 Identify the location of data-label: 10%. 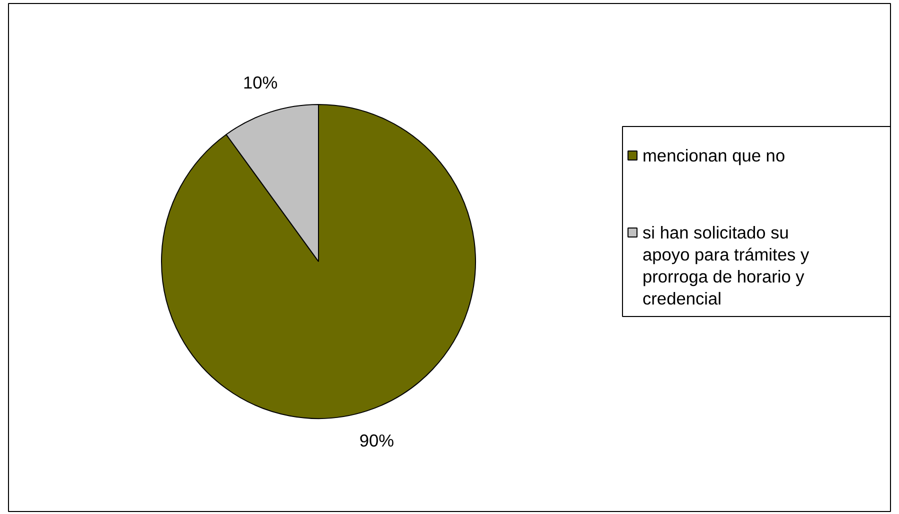
(260, 82).